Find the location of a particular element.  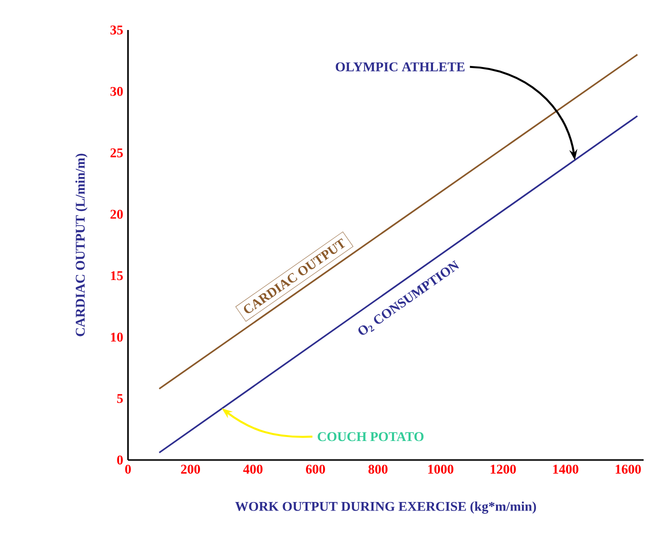

x-tick-label: 600 is located at coordinates (316, 469).